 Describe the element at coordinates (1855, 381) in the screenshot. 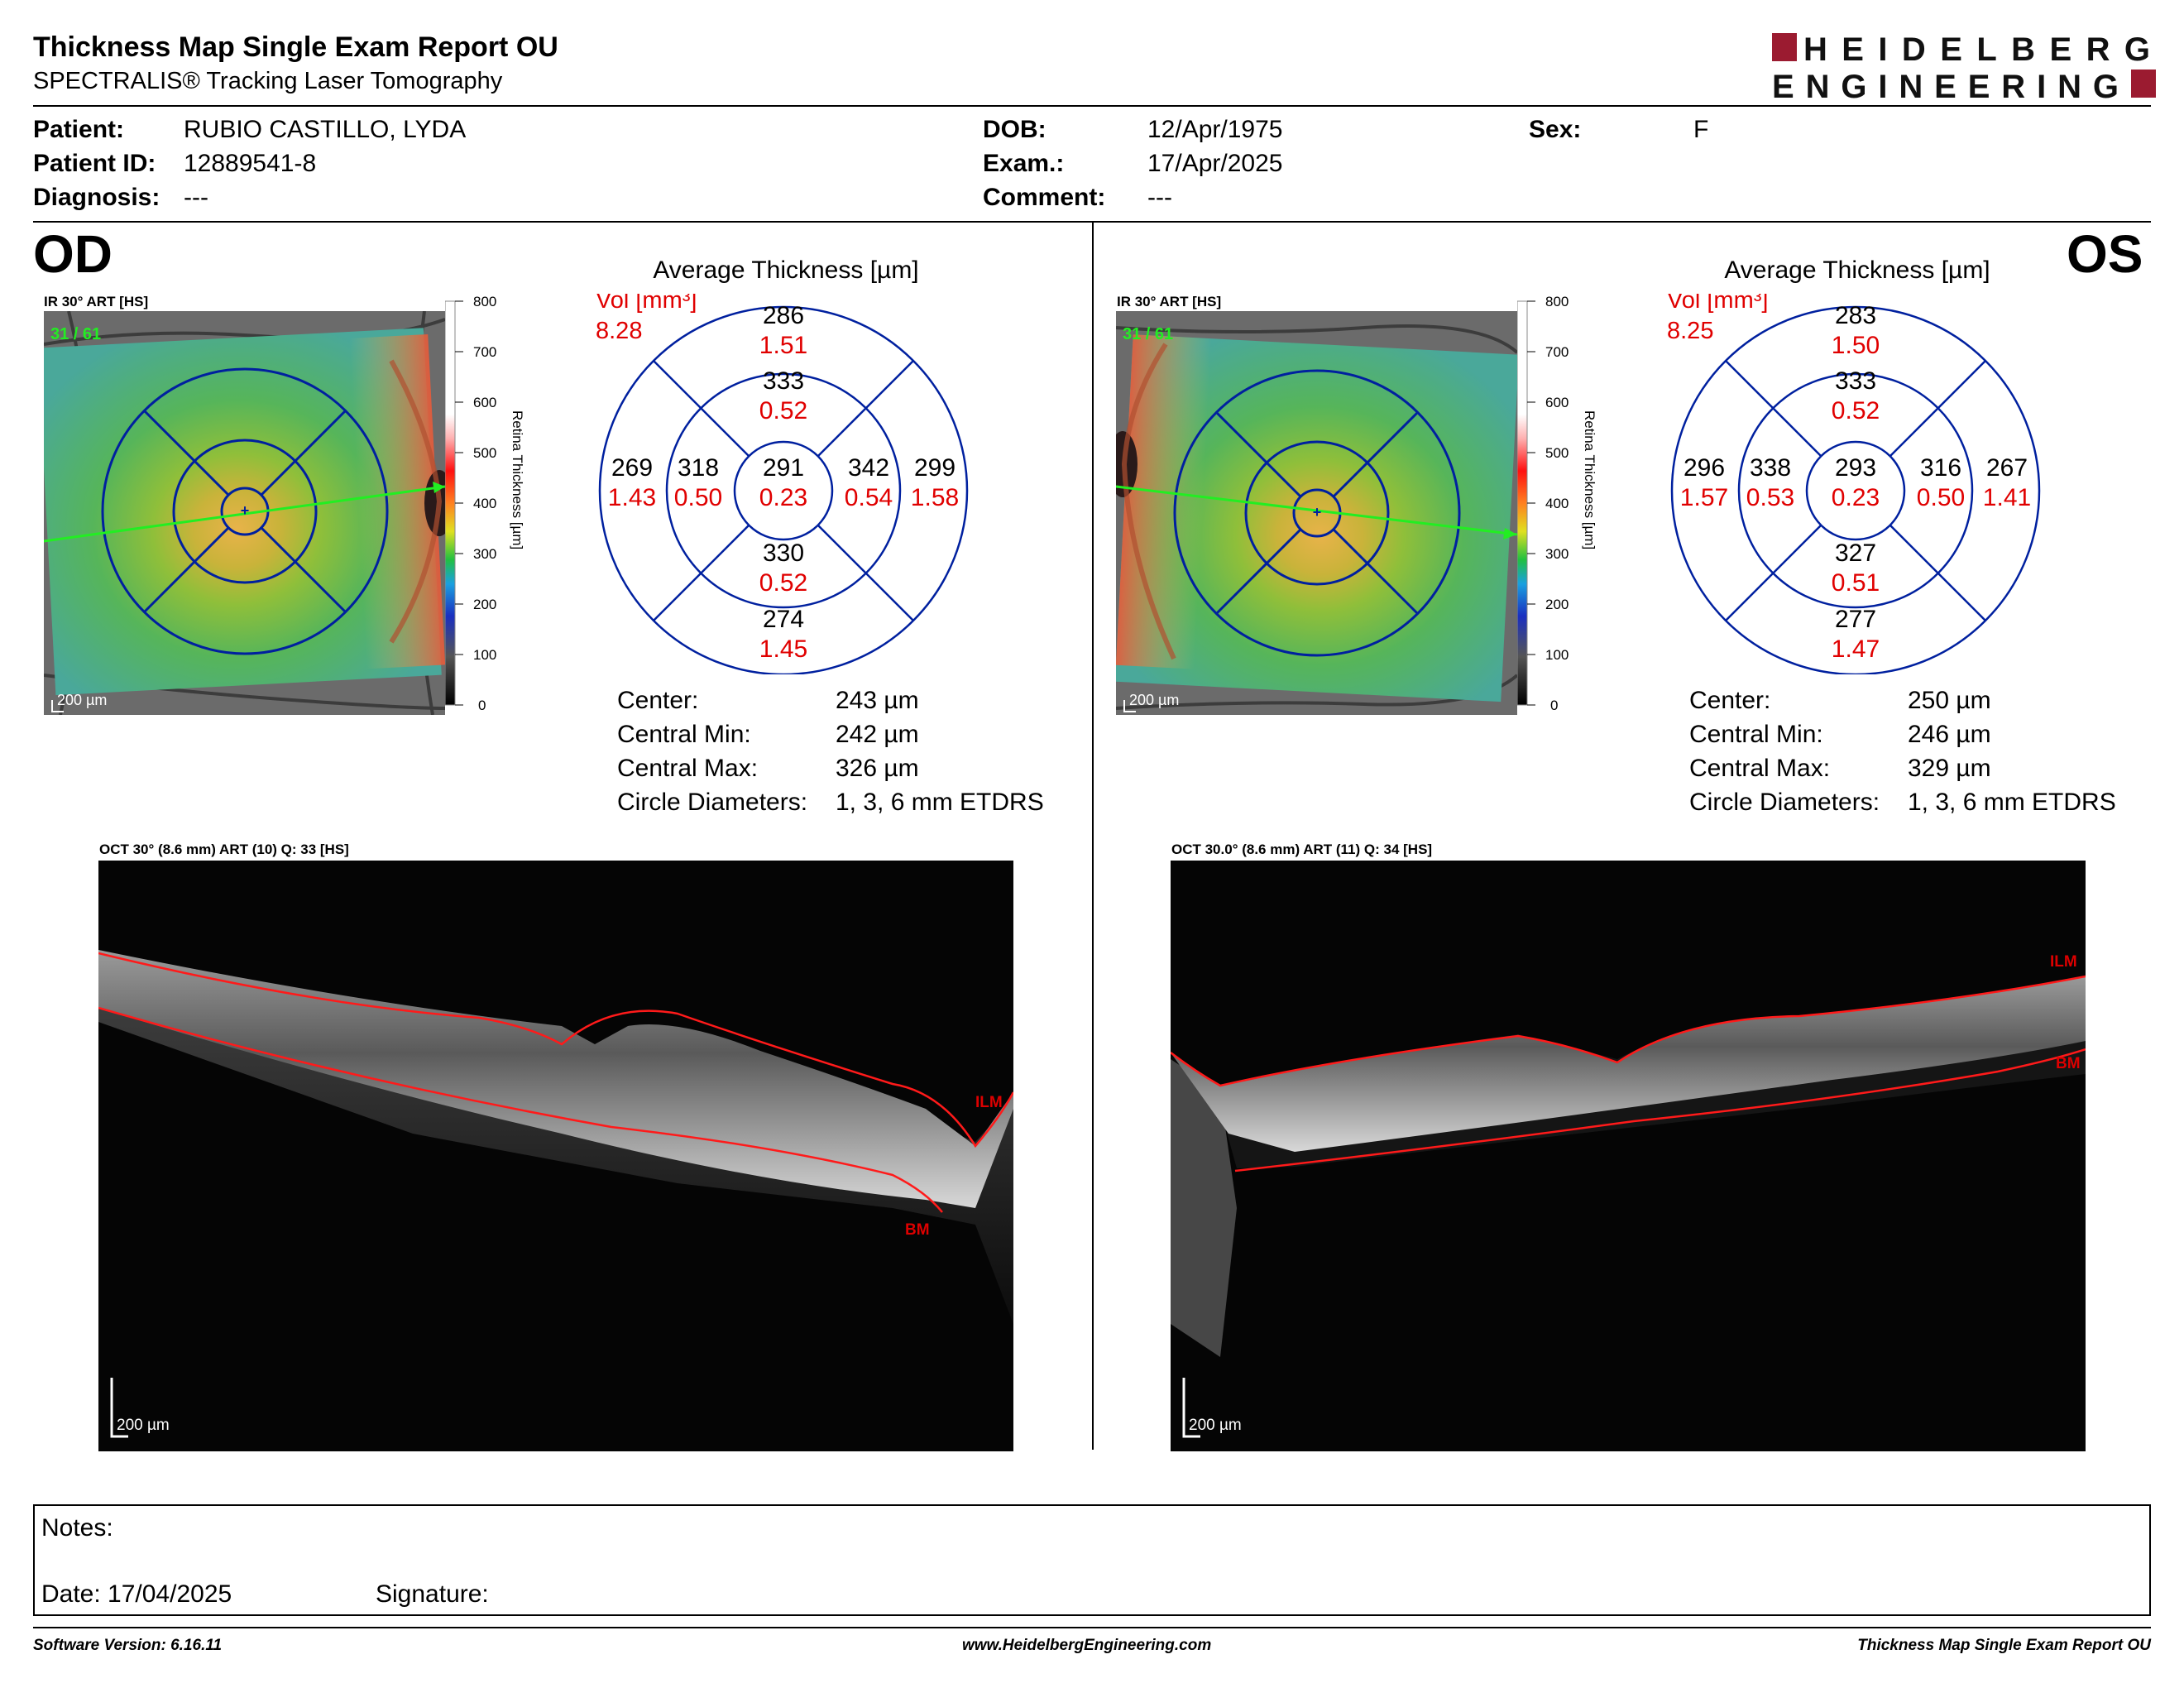

I see `os-inner-sup-thickness: 333` at that location.